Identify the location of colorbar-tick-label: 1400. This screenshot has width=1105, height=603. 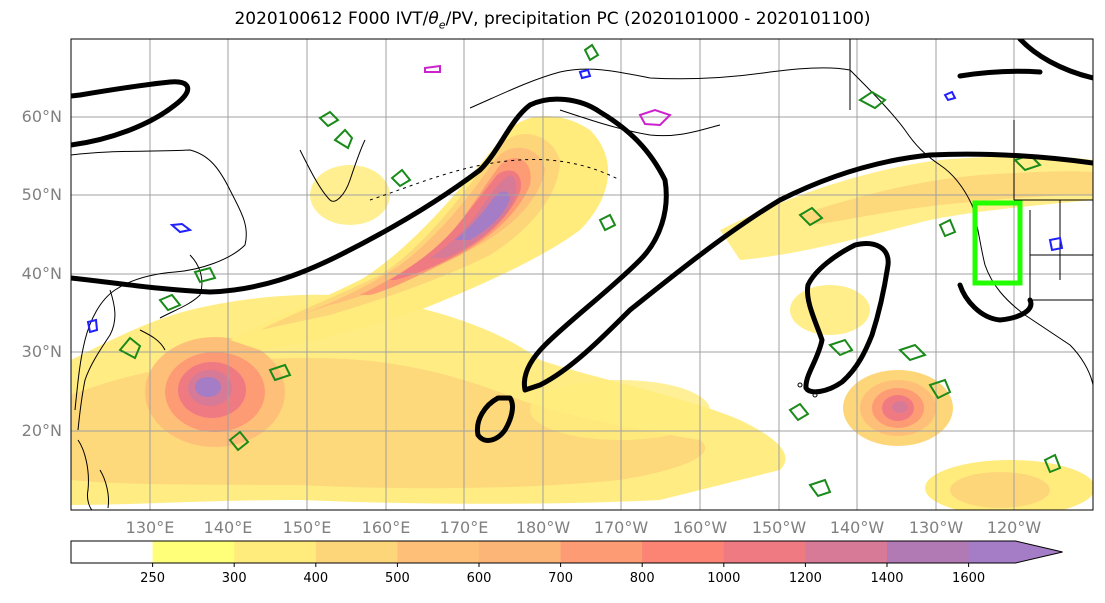
(886, 578).